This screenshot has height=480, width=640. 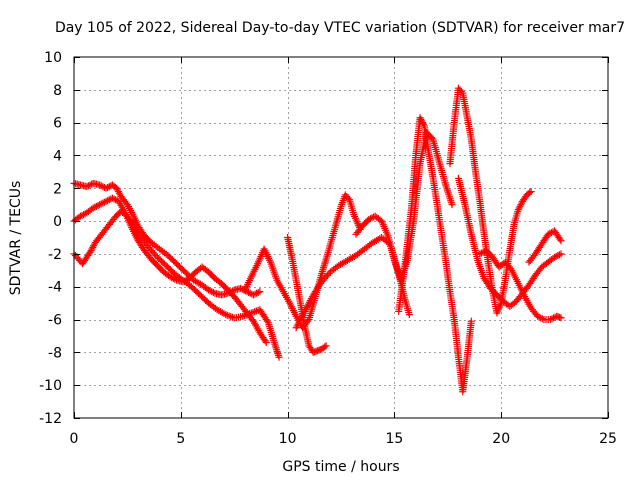 What do you see at coordinates (57, 222) in the screenshot?
I see `y-tick-label: 0` at bounding box center [57, 222].